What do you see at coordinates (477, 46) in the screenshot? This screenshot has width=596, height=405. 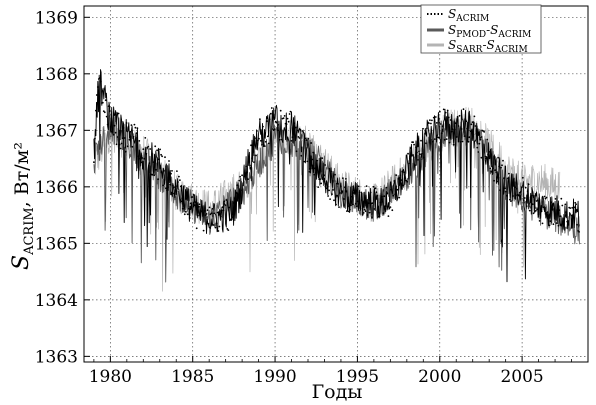 I see `legend-entry-sarr: SSARR-SACRIM` at bounding box center [477, 46].